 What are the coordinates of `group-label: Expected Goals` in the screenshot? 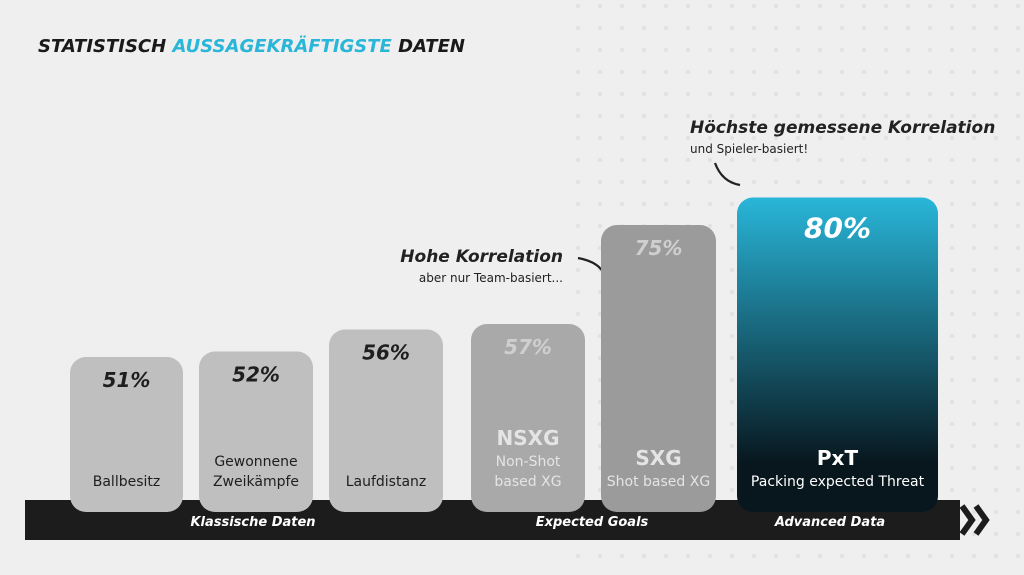 It's located at (592, 522).